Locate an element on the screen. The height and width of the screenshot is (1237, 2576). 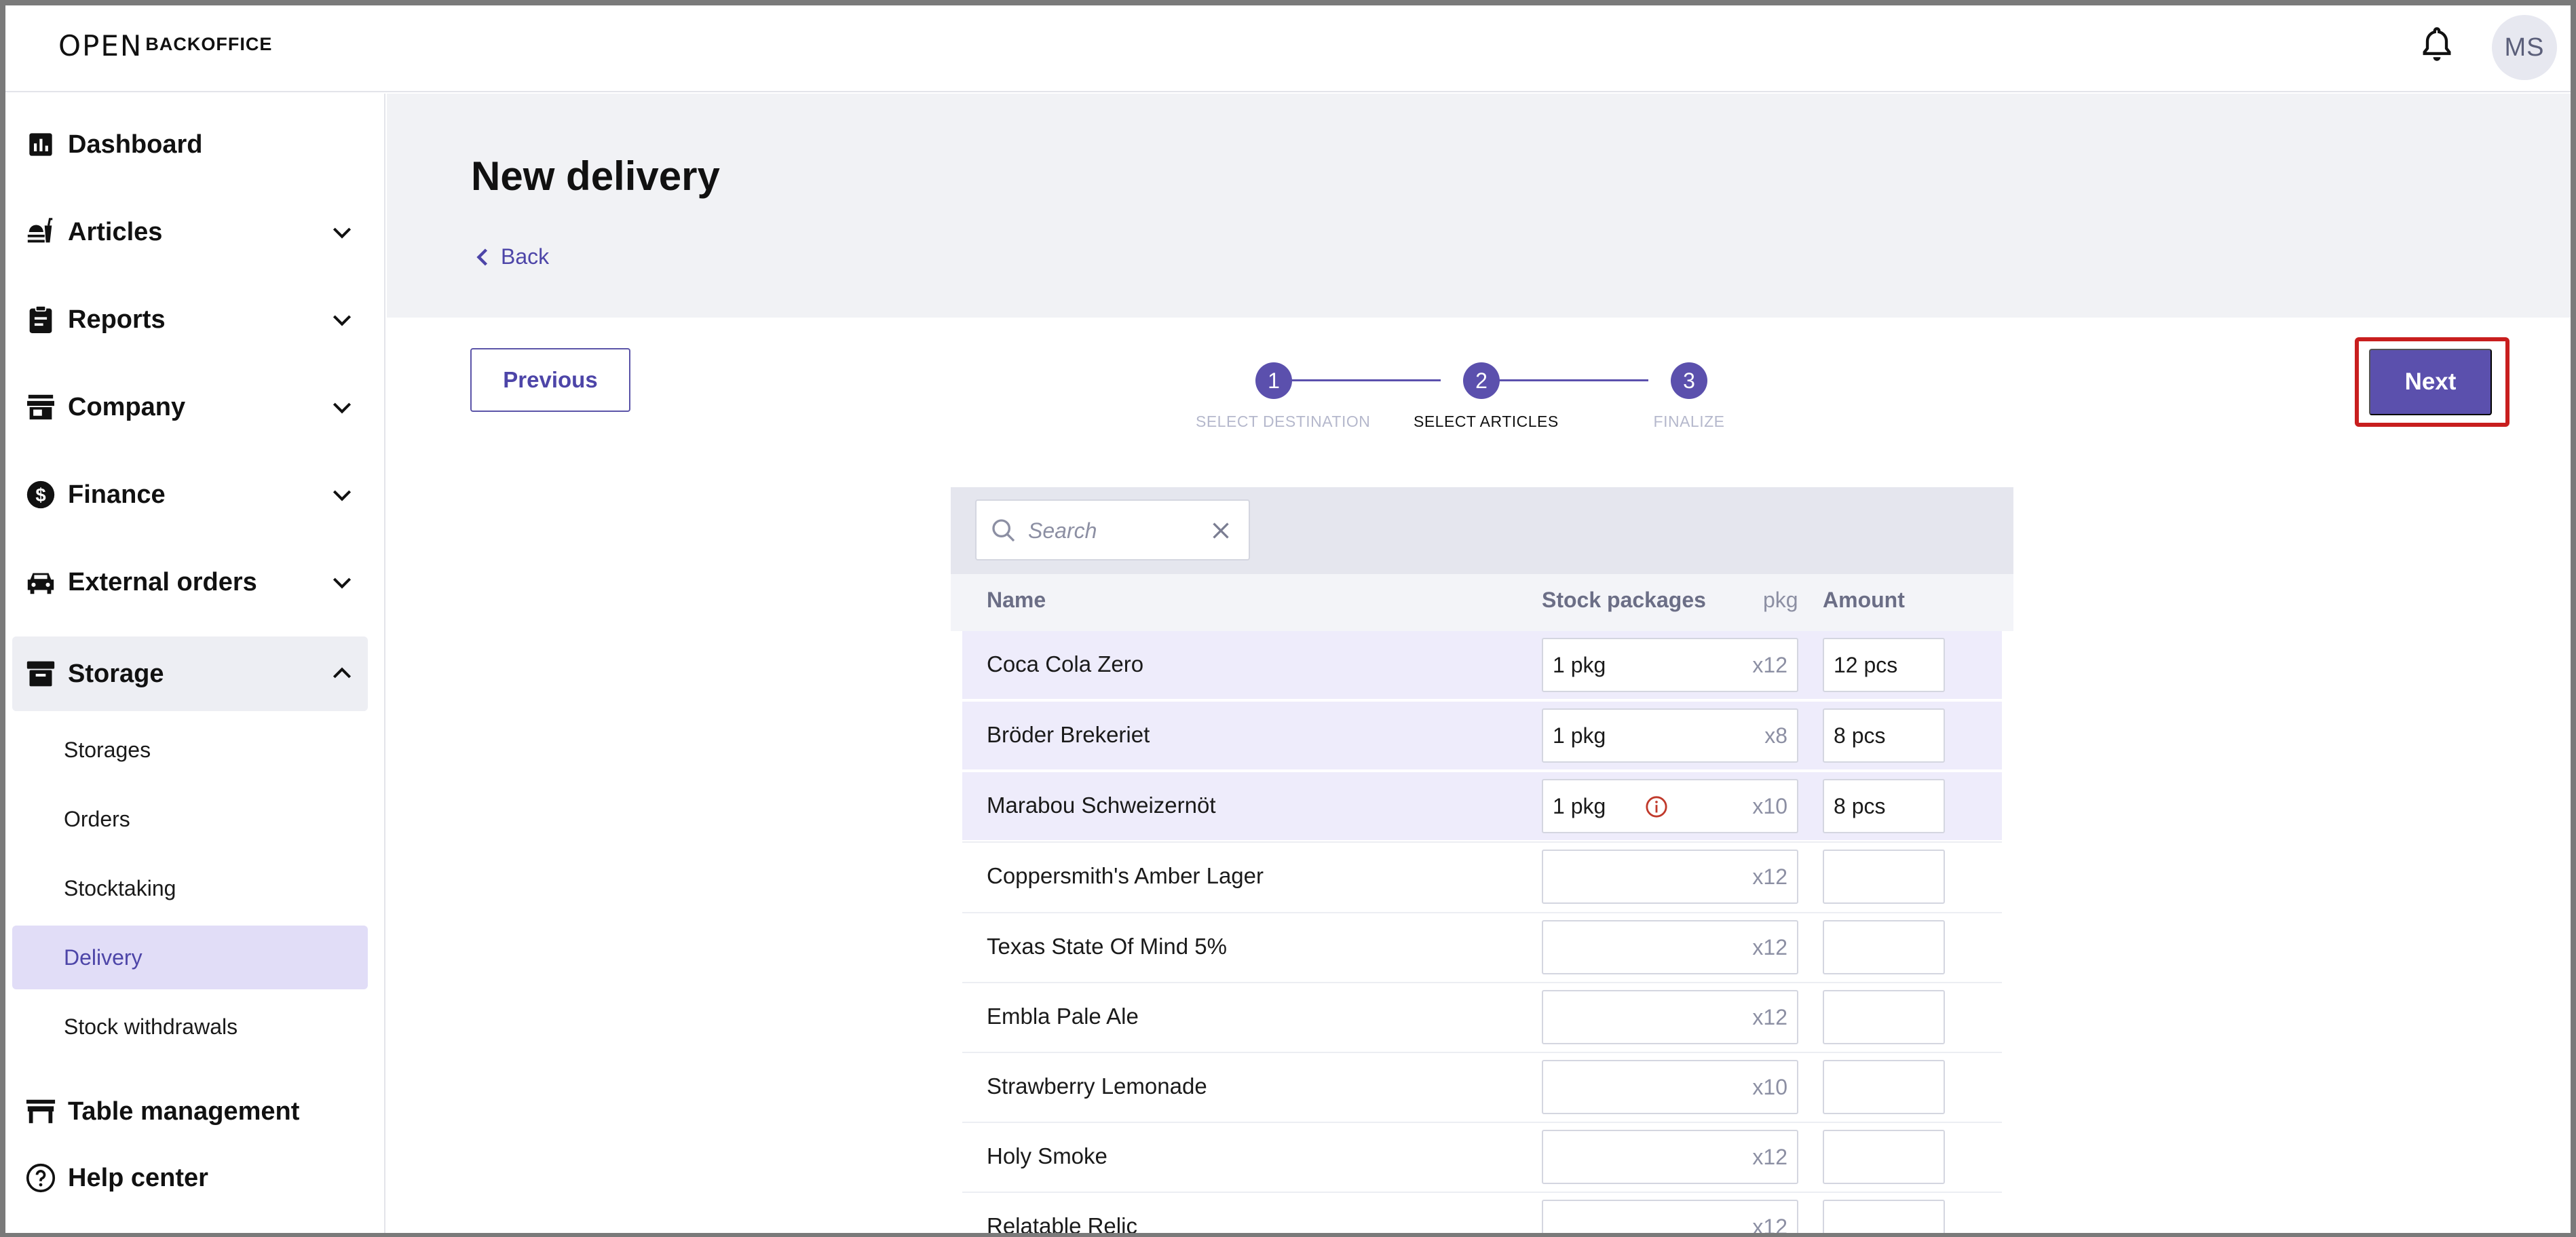
sidebar-item-help-center: Help center is located at coordinates (190, 1178).